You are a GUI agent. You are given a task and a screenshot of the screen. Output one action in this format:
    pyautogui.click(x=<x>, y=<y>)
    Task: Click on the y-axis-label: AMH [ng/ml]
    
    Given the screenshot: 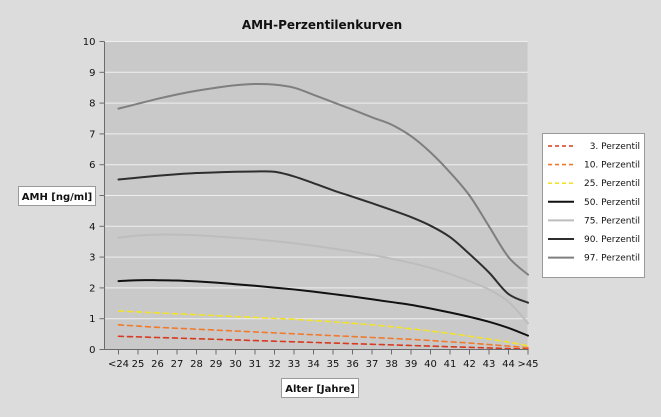 What is the action you would take?
    pyautogui.click(x=57, y=197)
    